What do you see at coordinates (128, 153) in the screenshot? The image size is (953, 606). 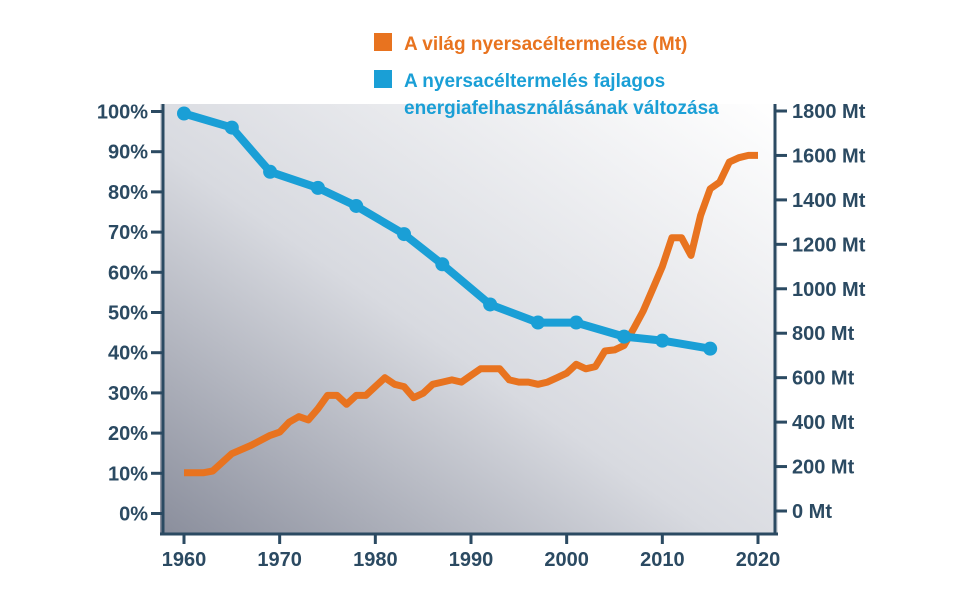 I see `left-y-tick-label: 90%` at bounding box center [128, 153].